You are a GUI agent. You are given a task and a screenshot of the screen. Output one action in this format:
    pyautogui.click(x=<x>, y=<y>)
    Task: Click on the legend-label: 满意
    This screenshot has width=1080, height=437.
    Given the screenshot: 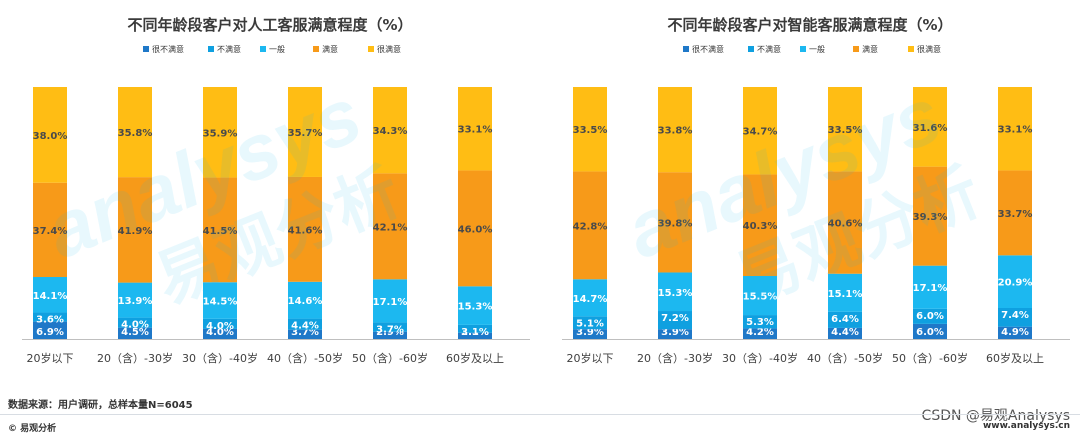 What is the action you would take?
    pyautogui.click(x=330, y=49)
    